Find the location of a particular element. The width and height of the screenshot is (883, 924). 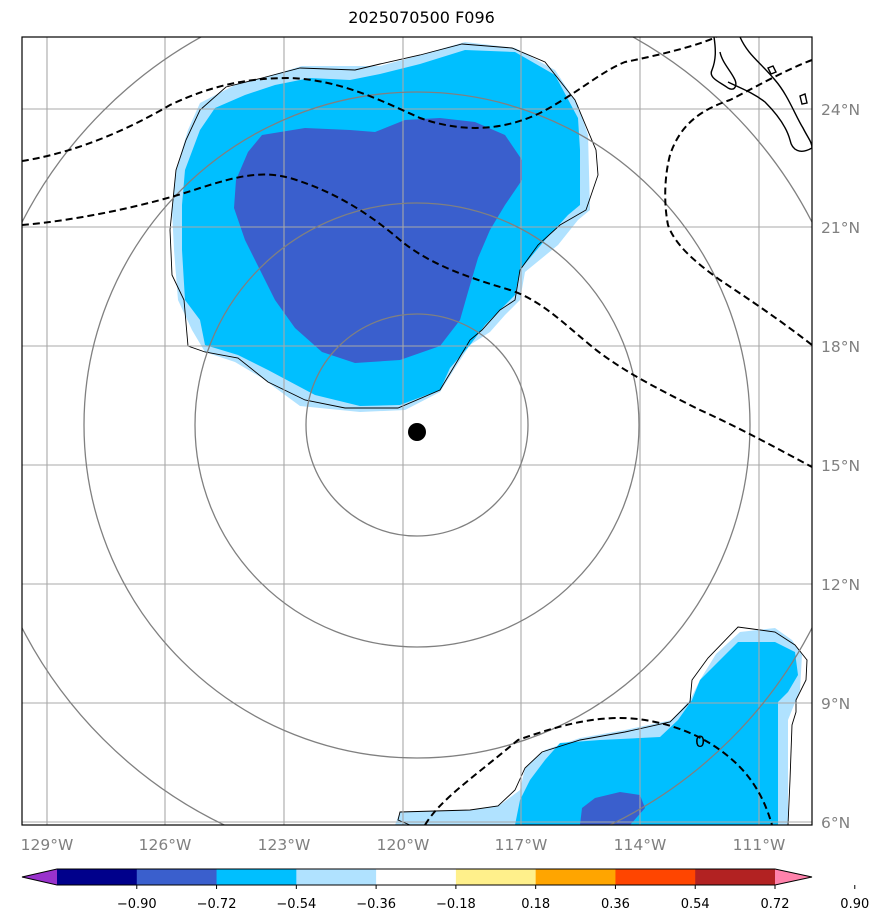

colorbar-tick-label: −0.72 is located at coordinates (217, 904).